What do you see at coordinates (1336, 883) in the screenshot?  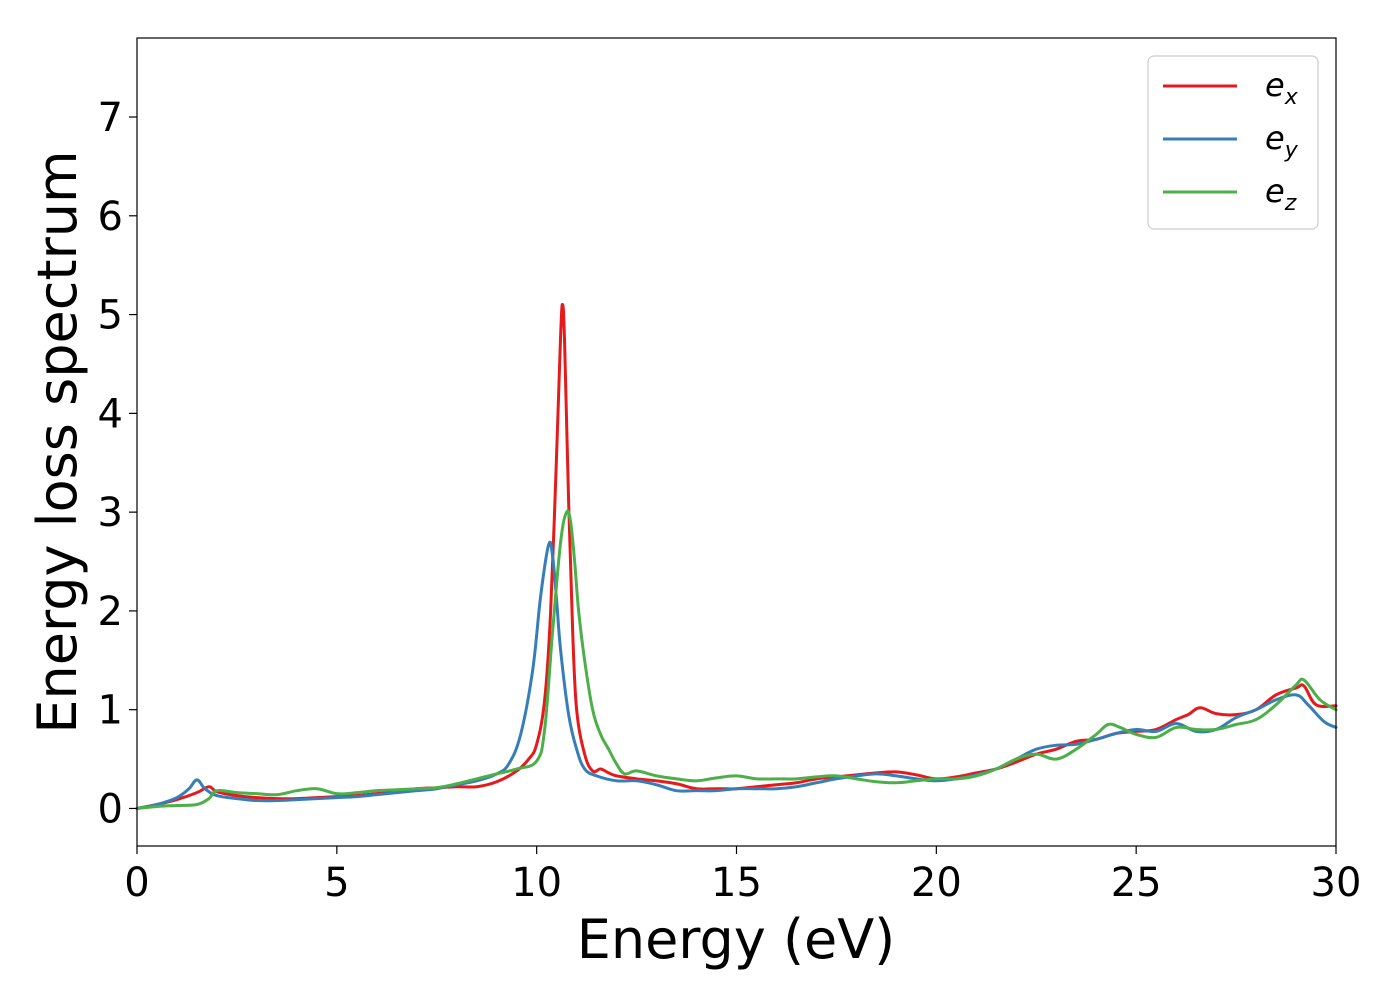 I see `x-tick-label: 30` at bounding box center [1336, 883].